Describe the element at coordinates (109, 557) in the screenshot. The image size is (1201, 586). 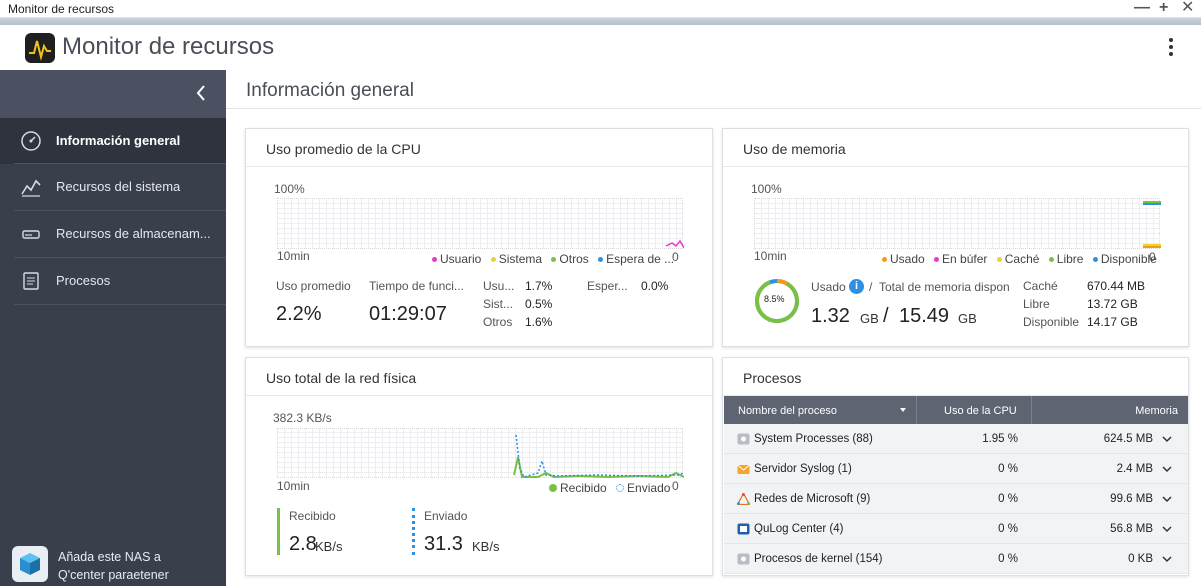
I see `promo-line-1: Añada este NAS a` at that location.